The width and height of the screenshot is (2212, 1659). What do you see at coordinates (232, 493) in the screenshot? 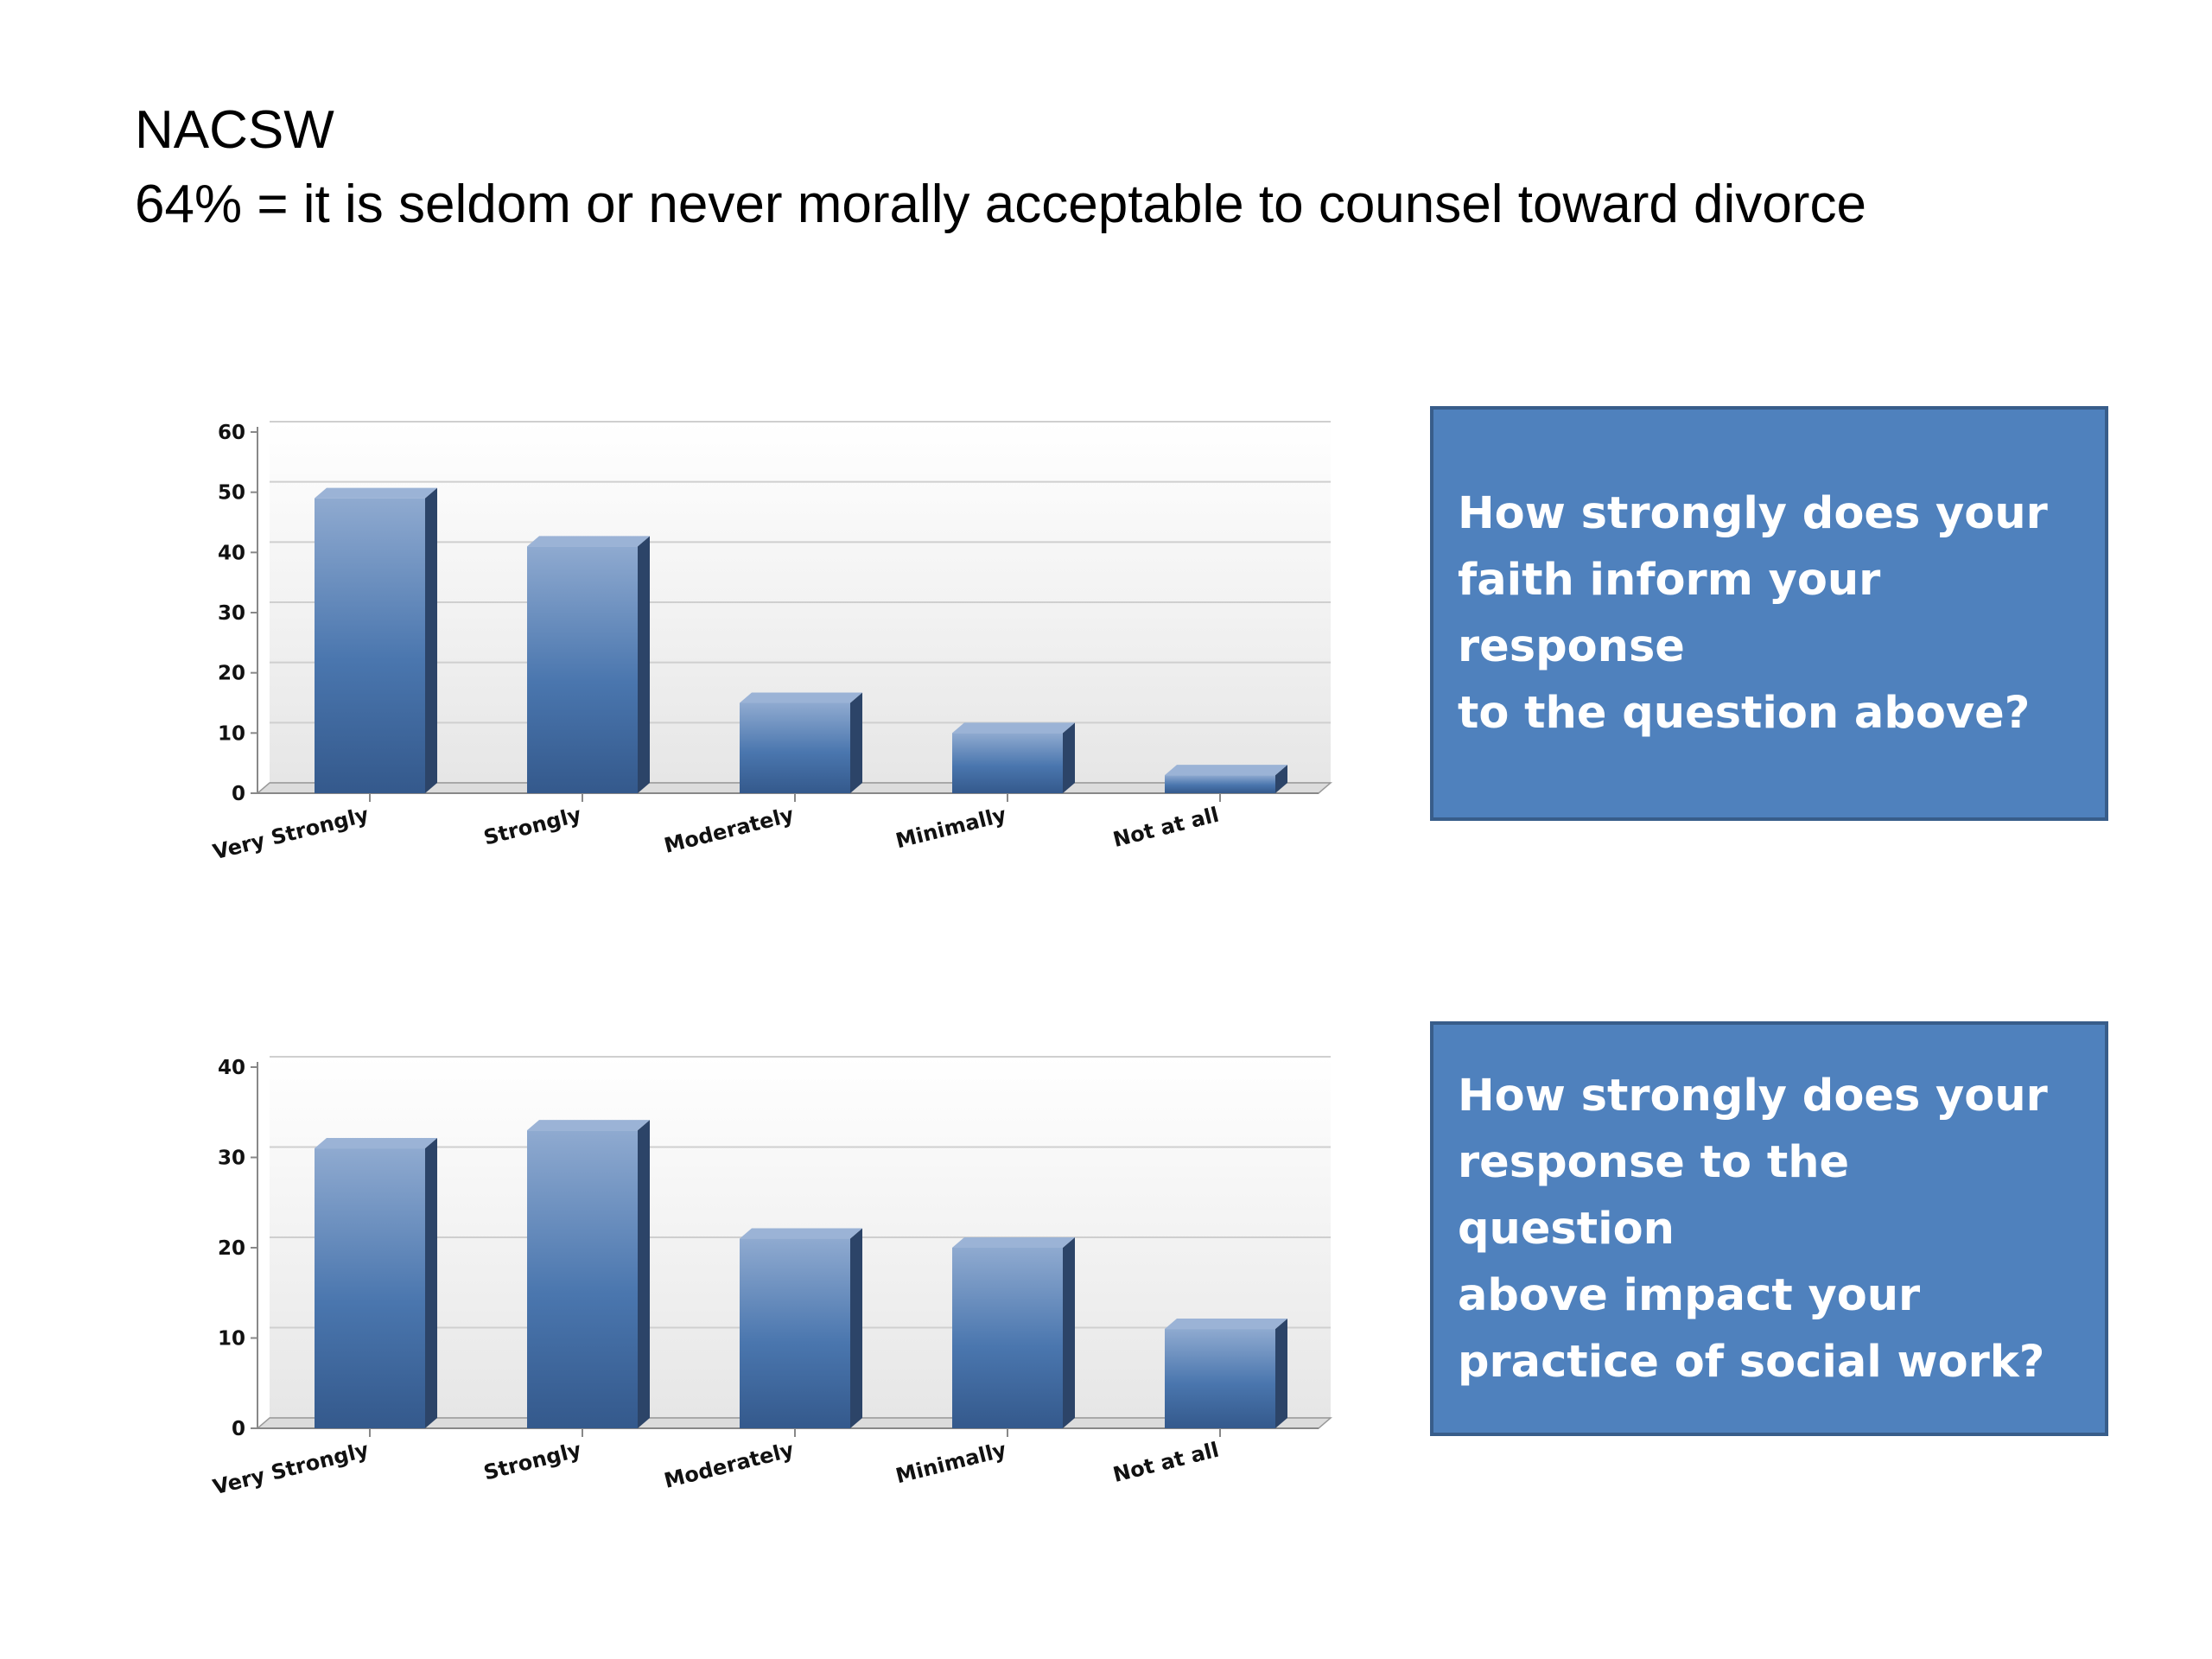
I see `y-tick-label: 50` at bounding box center [232, 493].